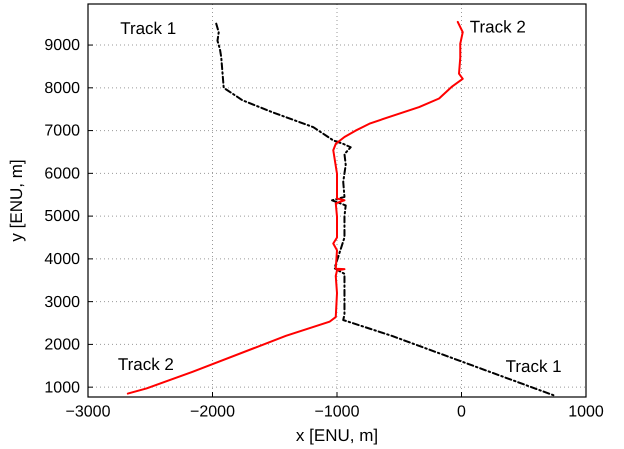 This screenshot has height=449, width=624. I want to click on x-tick-label: −2000, so click(213, 411).